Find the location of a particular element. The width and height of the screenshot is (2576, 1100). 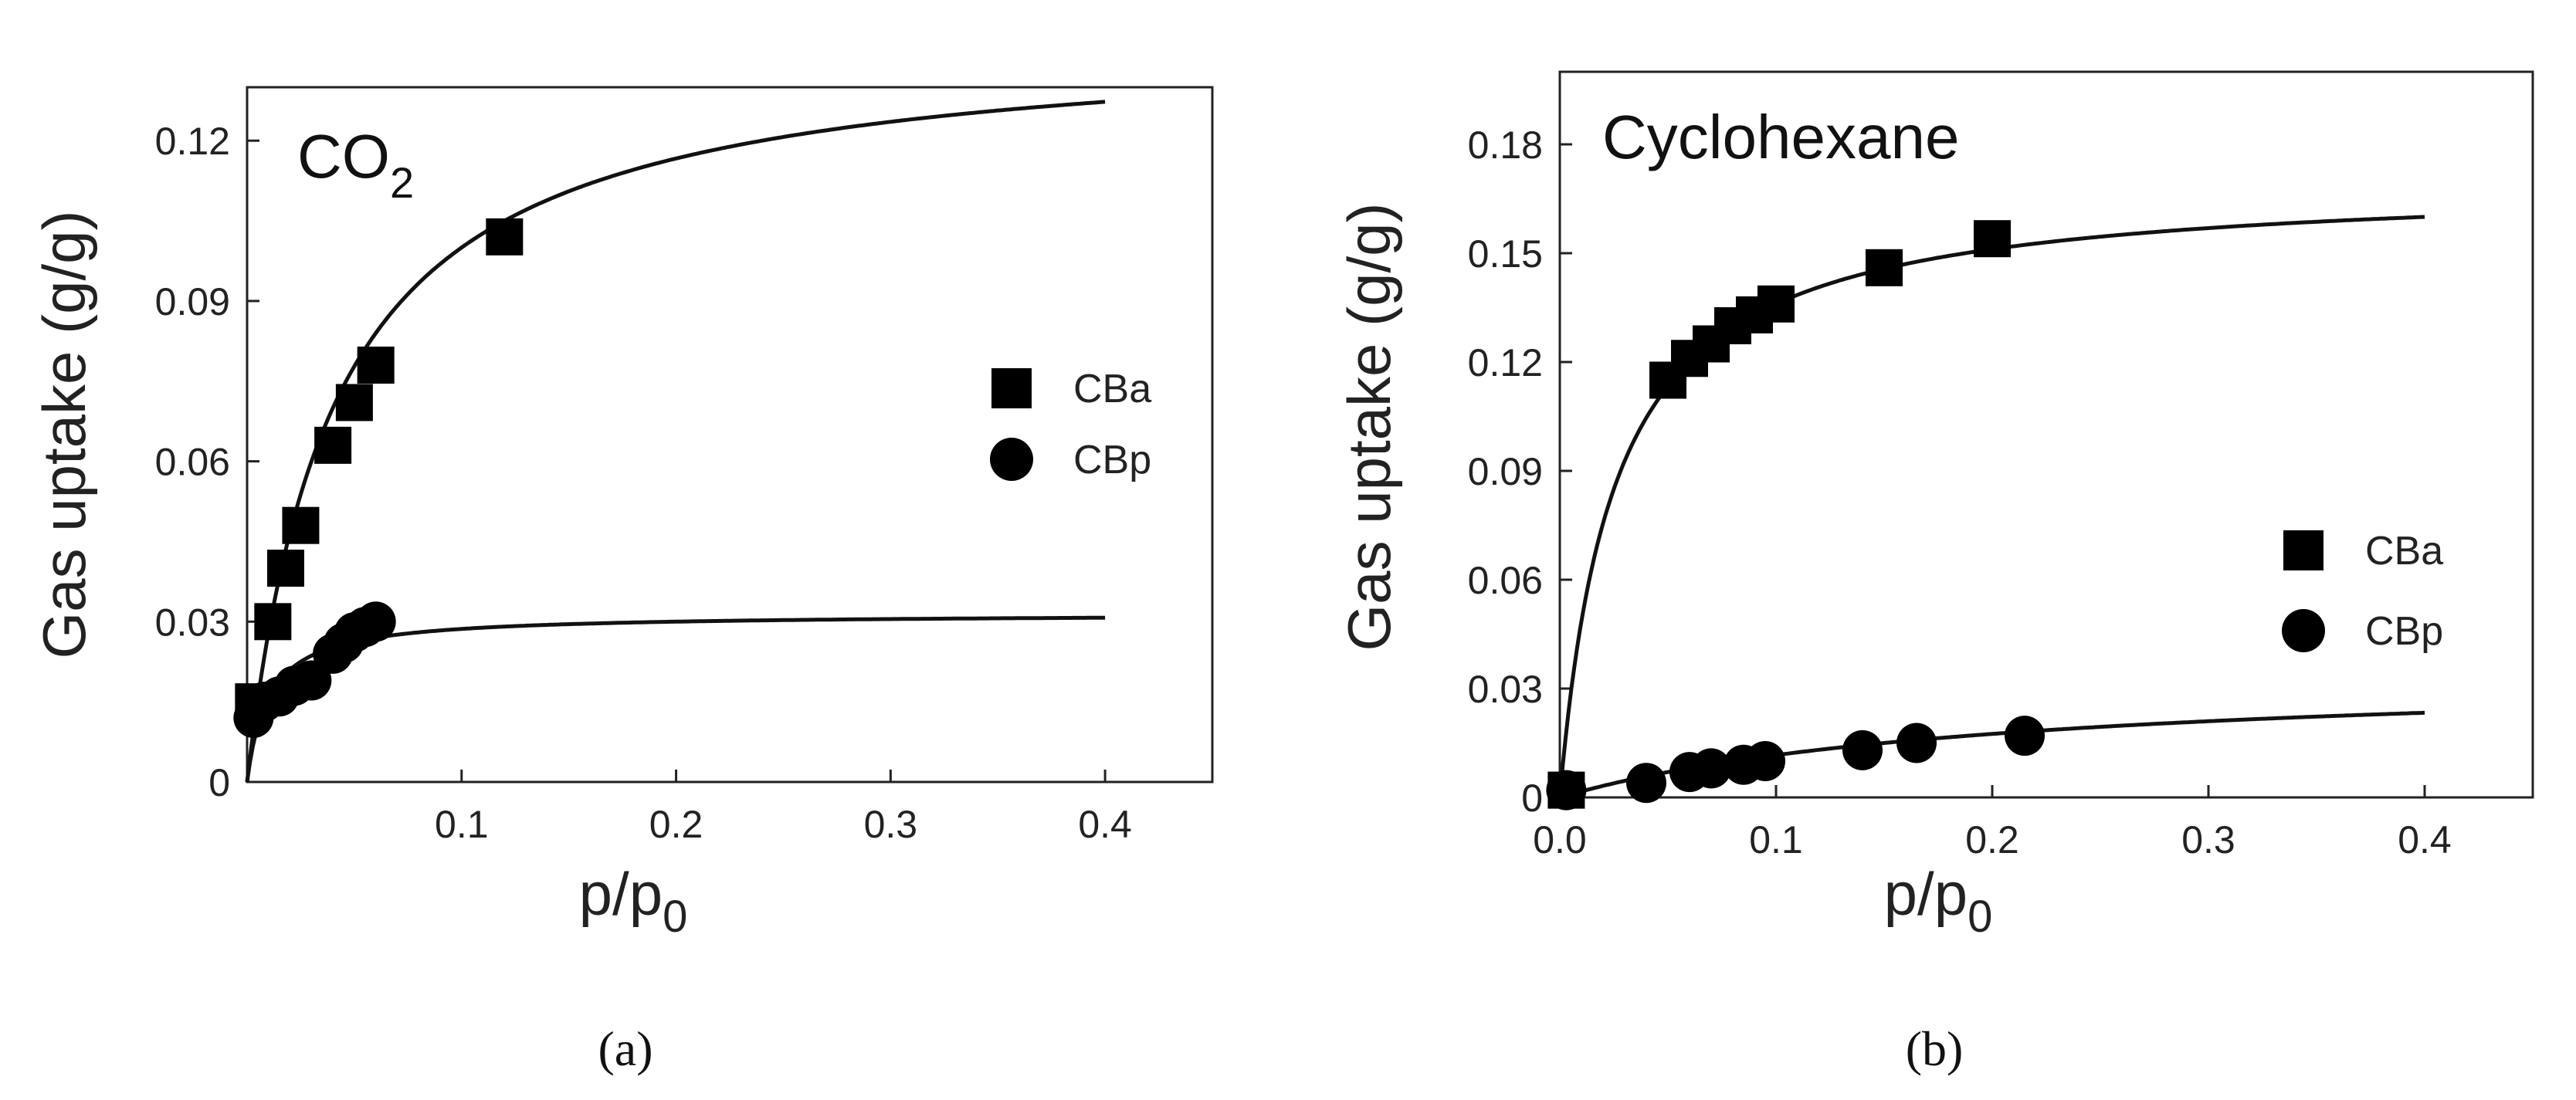

y-tick-label: 0.18 is located at coordinates (1505, 145).